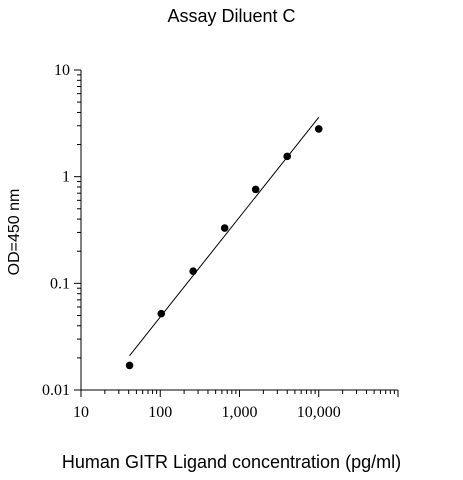 Image resolution: width=463 pixels, height=480 pixels. Describe the element at coordinates (62, 70) in the screenshot. I see `y-tick-label: 10` at that location.